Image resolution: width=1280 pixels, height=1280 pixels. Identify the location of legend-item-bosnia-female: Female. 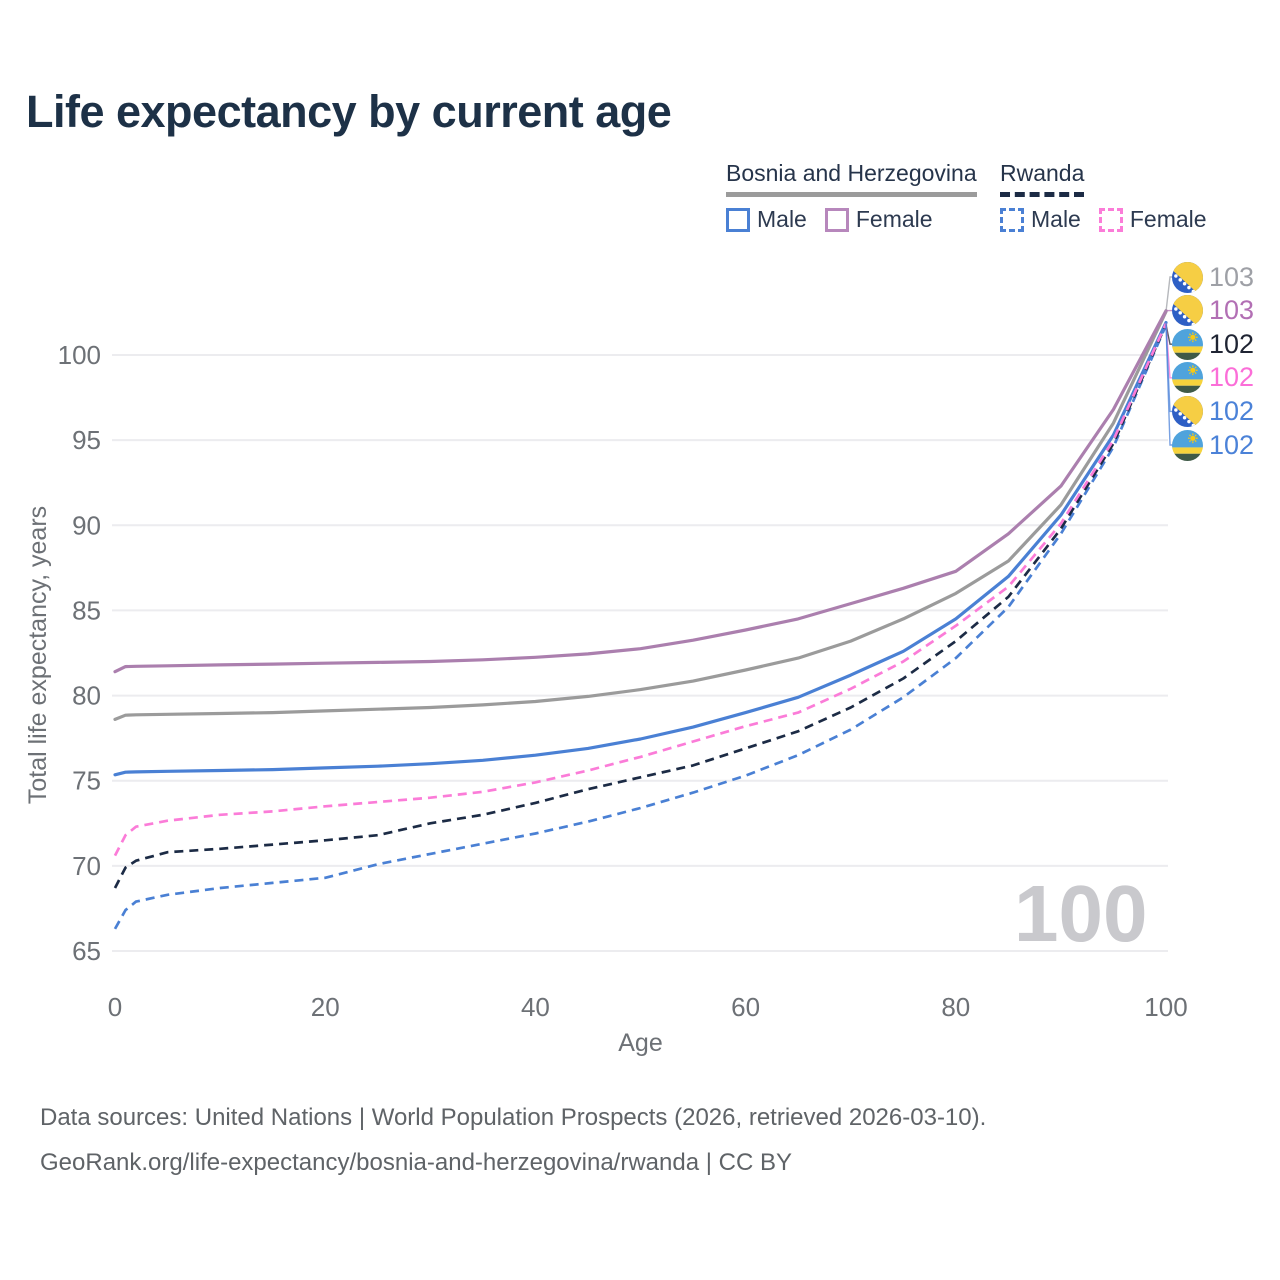
(878, 219).